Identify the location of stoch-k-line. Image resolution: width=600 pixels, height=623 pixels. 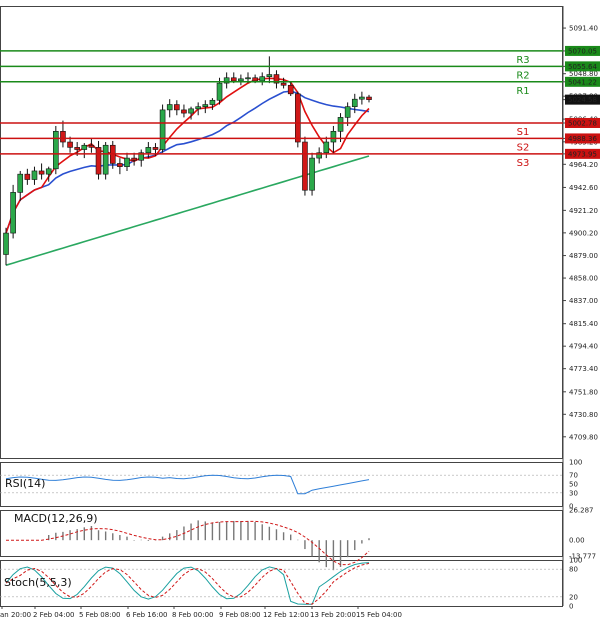
(187, 583).